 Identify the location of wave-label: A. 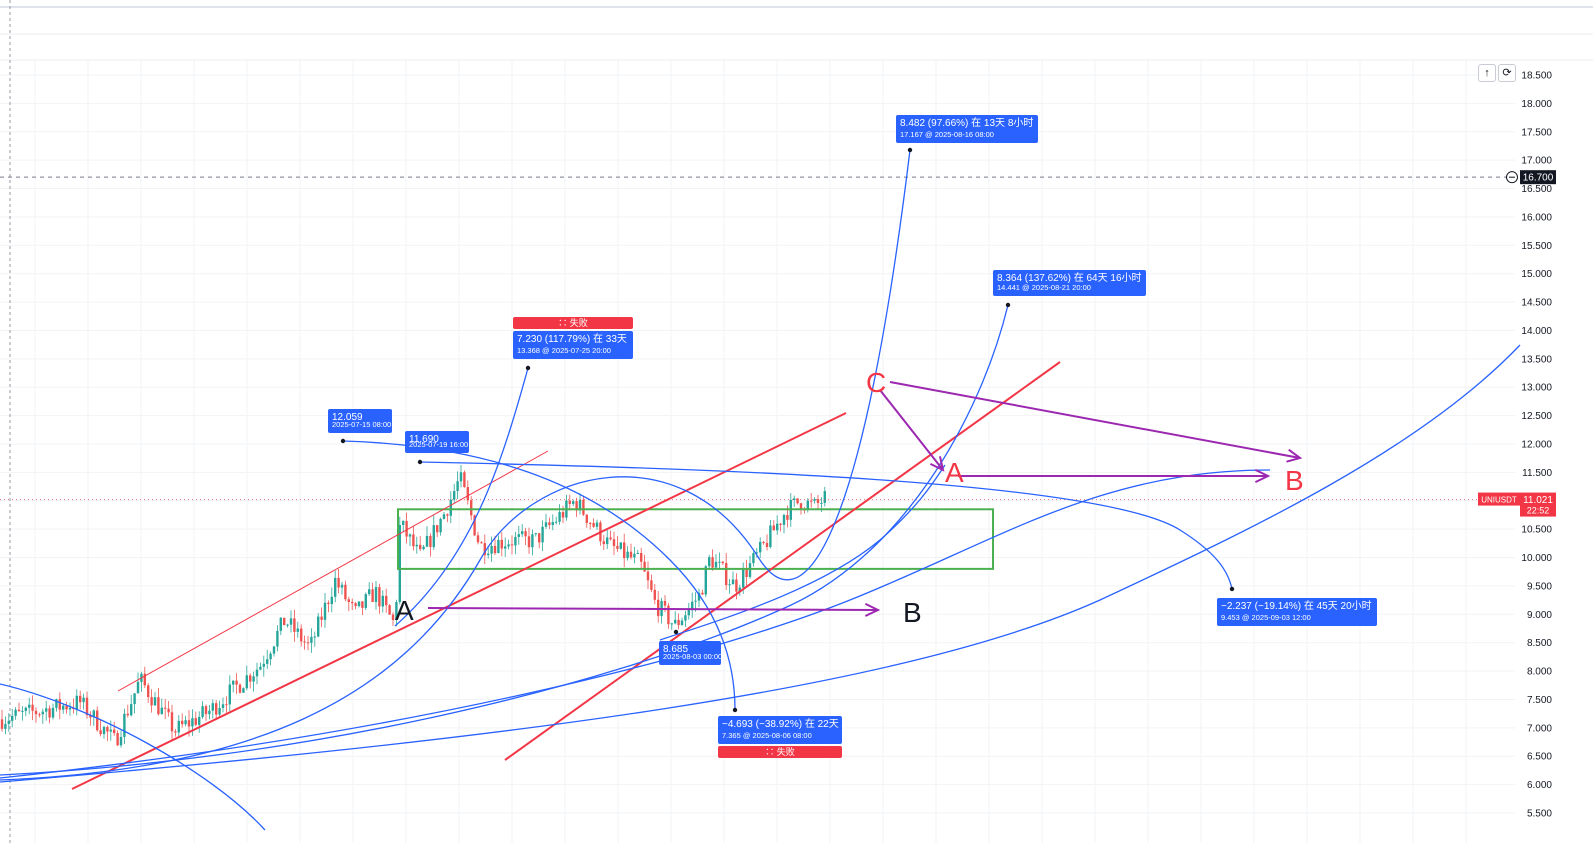
(954, 472).